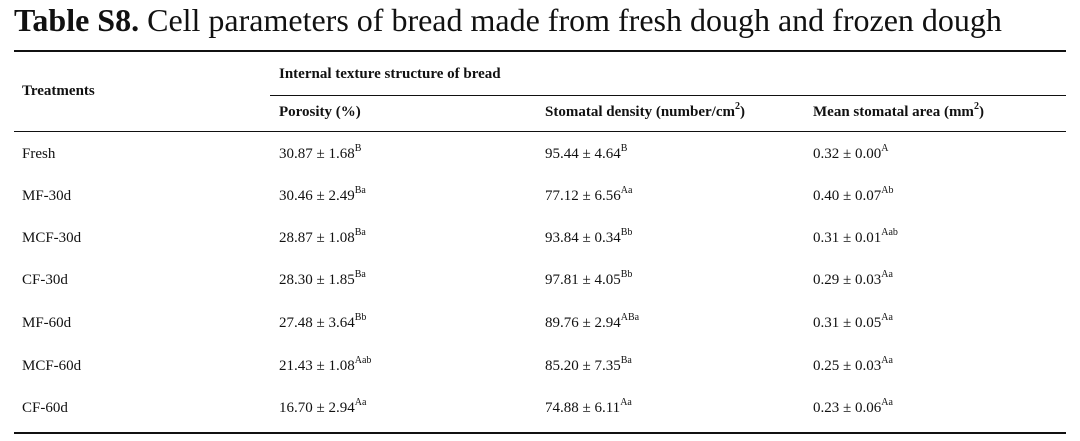 The width and height of the screenshot is (1080, 441). Describe the element at coordinates (640, 112) in the screenshot. I see `header-density-text: Stomatal density (number/cm` at that location.